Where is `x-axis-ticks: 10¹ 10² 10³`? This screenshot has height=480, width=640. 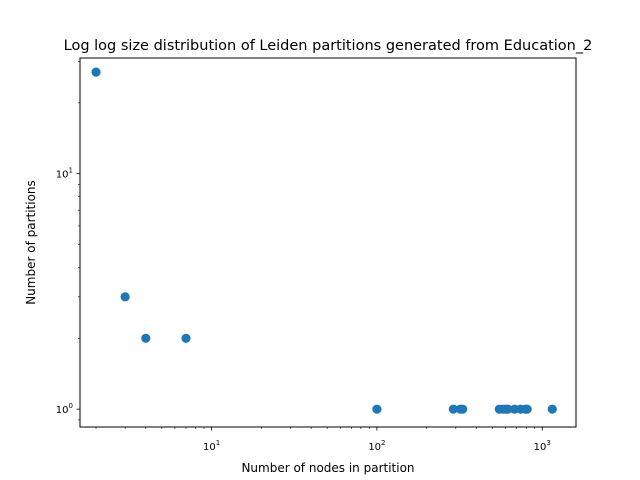 x-axis-ticks: 10¹ 10² 10³ is located at coordinates (323, 440).